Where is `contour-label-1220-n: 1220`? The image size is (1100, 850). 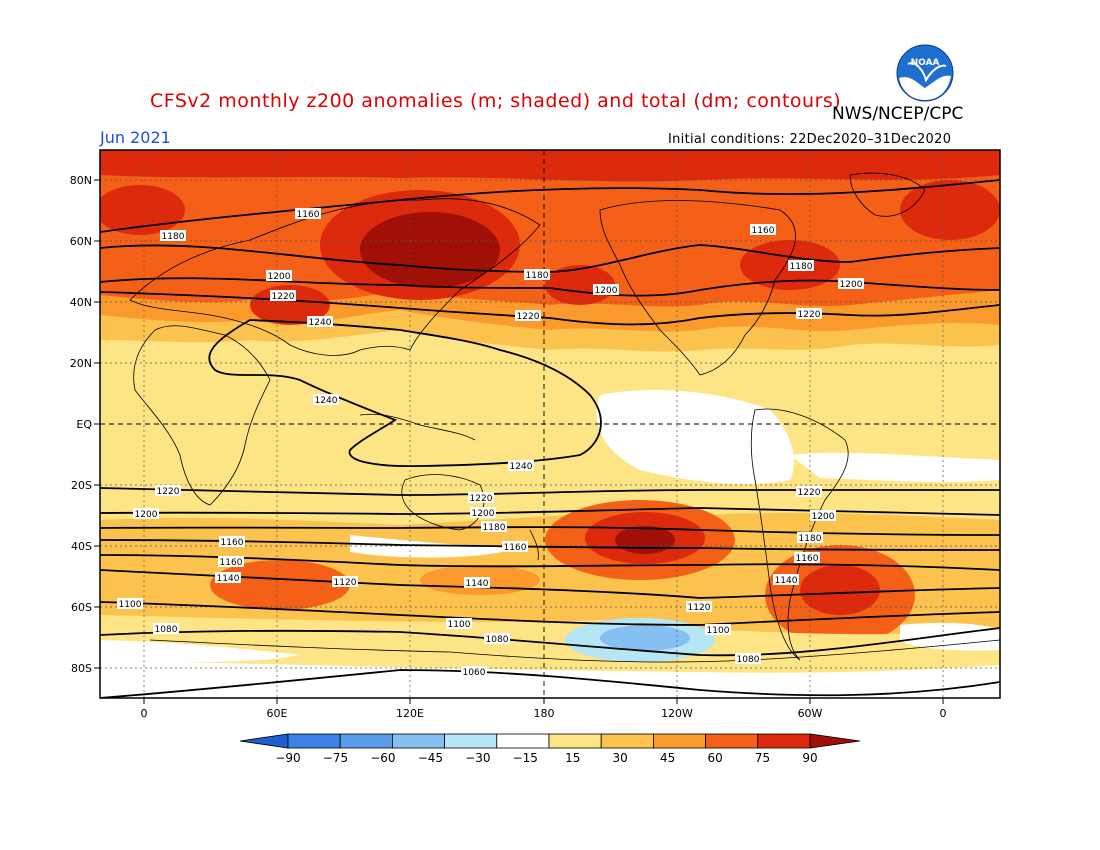 contour-label-1220-n: 1220 is located at coordinates (283, 296).